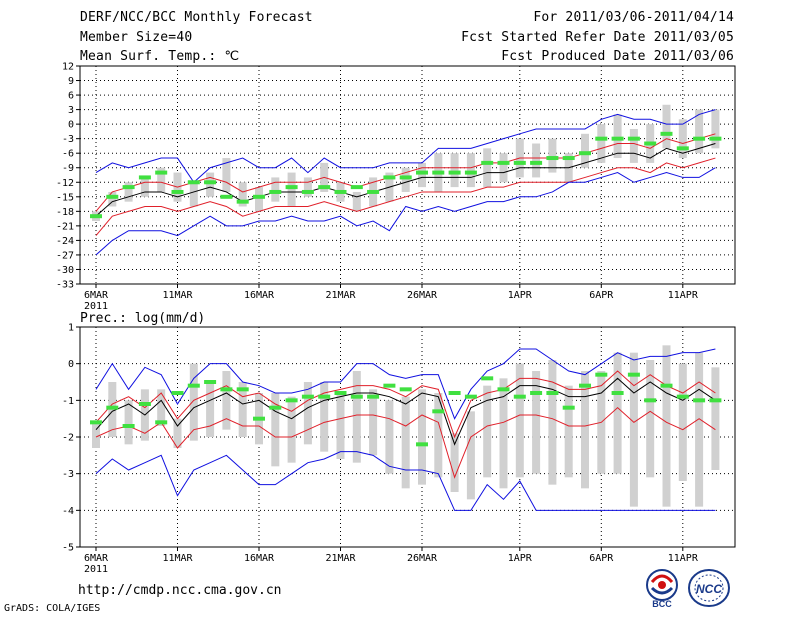 Image resolution: width=800 pixels, height=618 pixels. Describe the element at coordinates (68, 438) in the screenshot. I see `prec-ytick-label: -2` at that location.